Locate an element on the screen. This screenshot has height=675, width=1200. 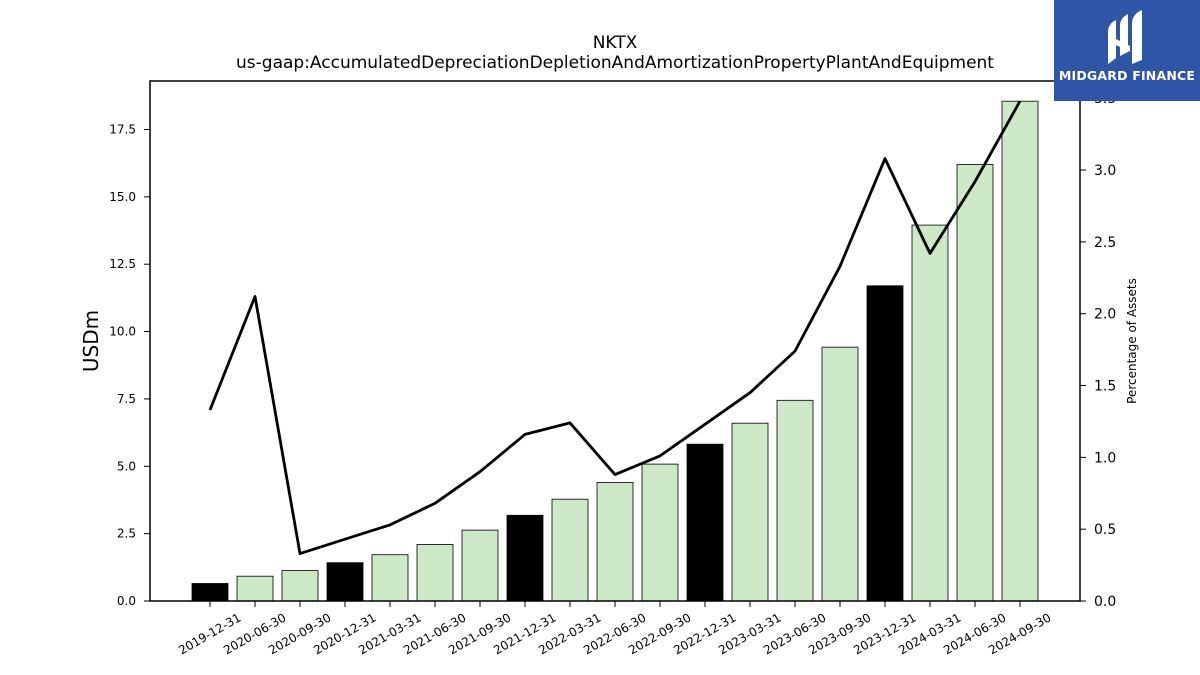
right-tick-label: 0.5 is located at coordinates (1105, 530).